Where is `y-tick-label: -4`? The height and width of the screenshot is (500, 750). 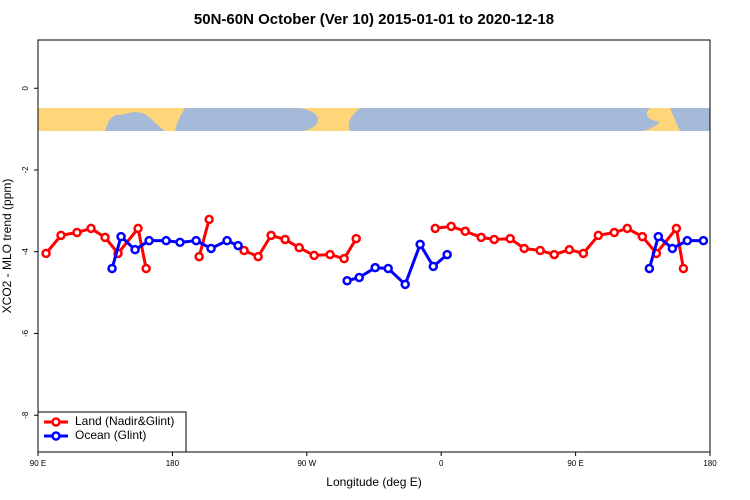 y-tick-label: -4 is located at coordinates (25, 252).